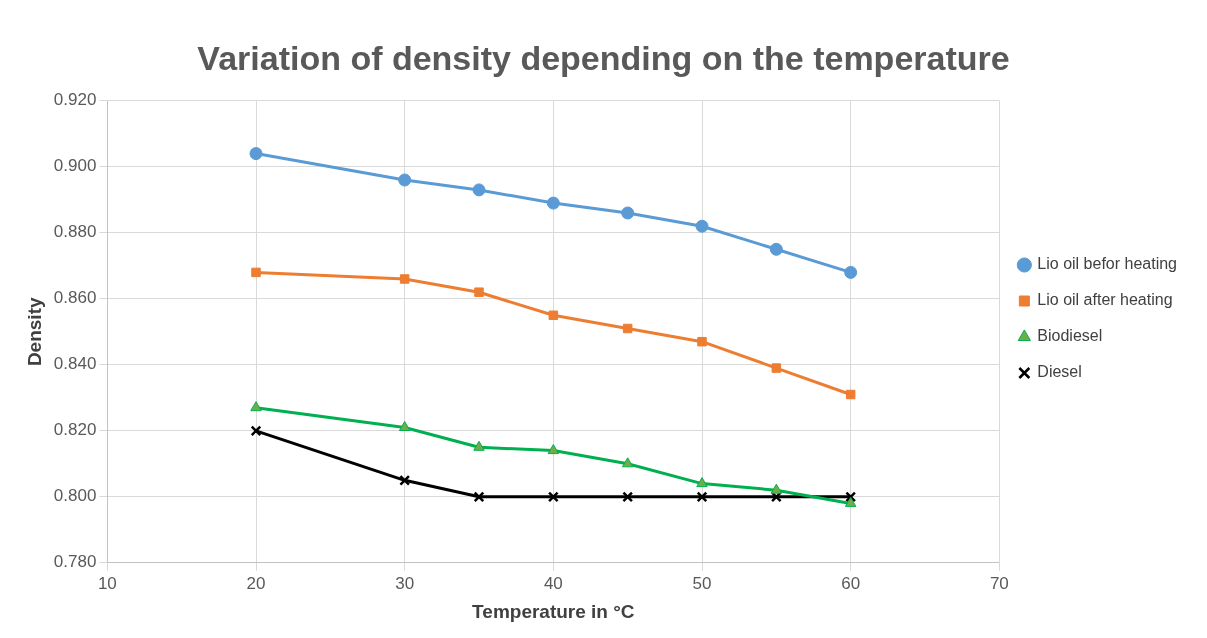 The image size is (1207, 638). I want to click on x-axis-title: Temperature in °C, so click(553, 611).